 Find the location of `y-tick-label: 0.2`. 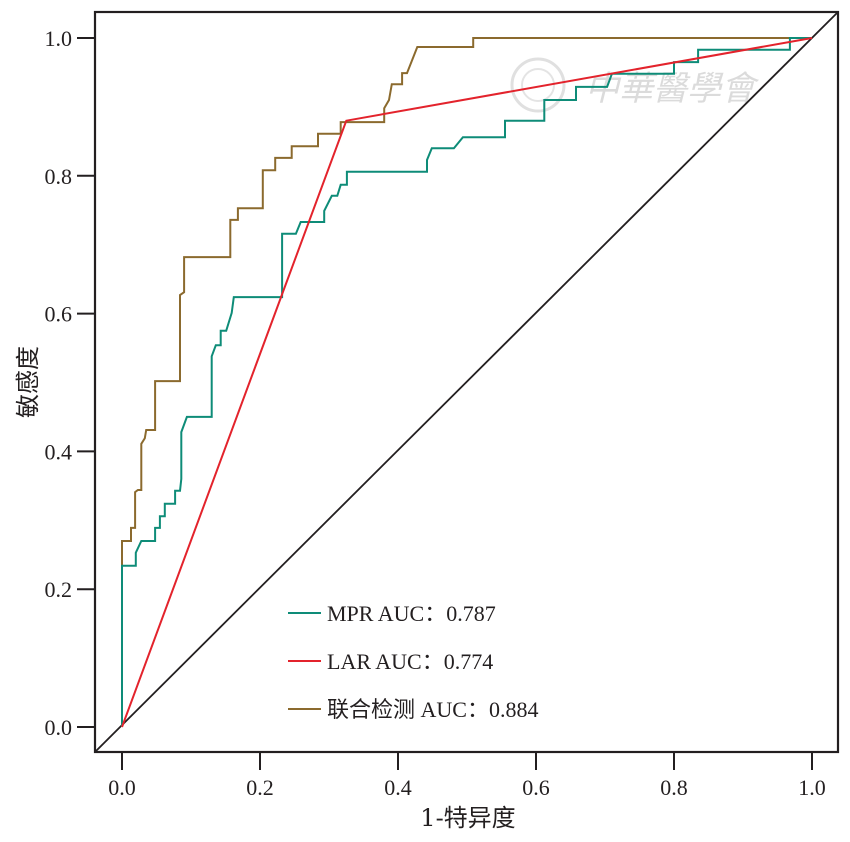

y-tick-label: 0.2 is located at coordinates (59, 589).